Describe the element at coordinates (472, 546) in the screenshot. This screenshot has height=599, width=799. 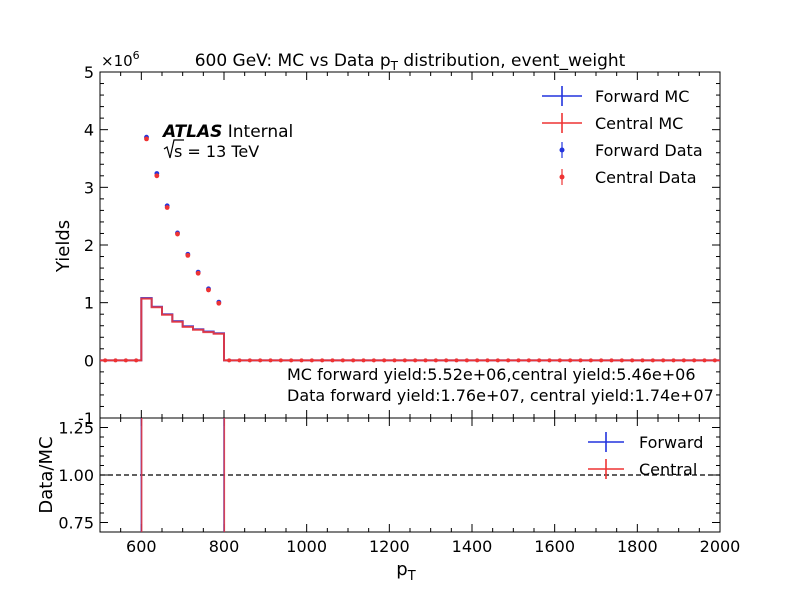
I see `x-tick-label: 1400` at that location.